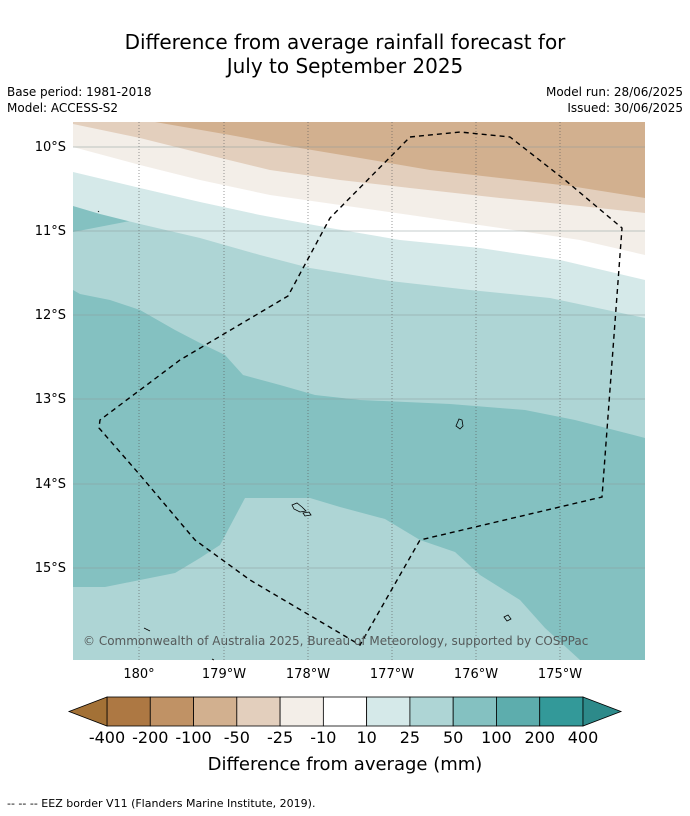  I want to click on colorbar-label-7: 25, so click(410, 737).